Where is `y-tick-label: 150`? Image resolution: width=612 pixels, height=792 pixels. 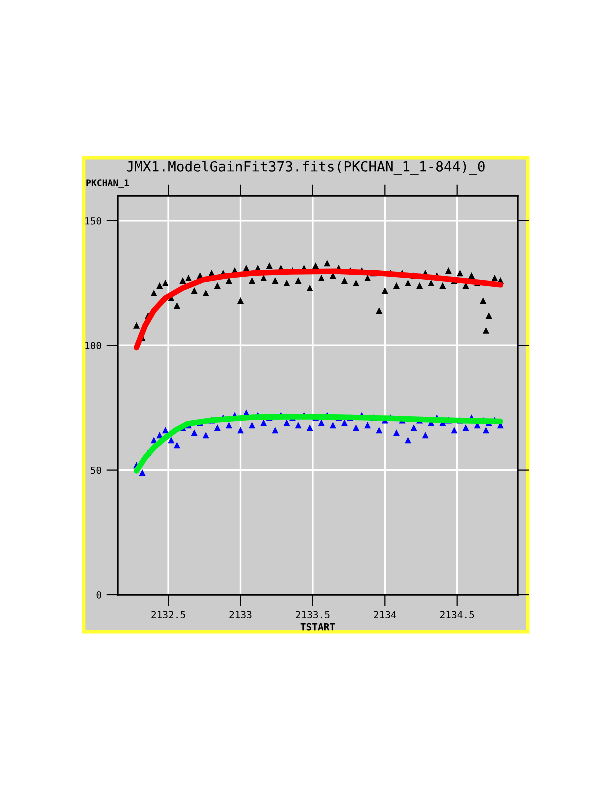
y-tick-label: 150 is located at coordinates (94, 221).